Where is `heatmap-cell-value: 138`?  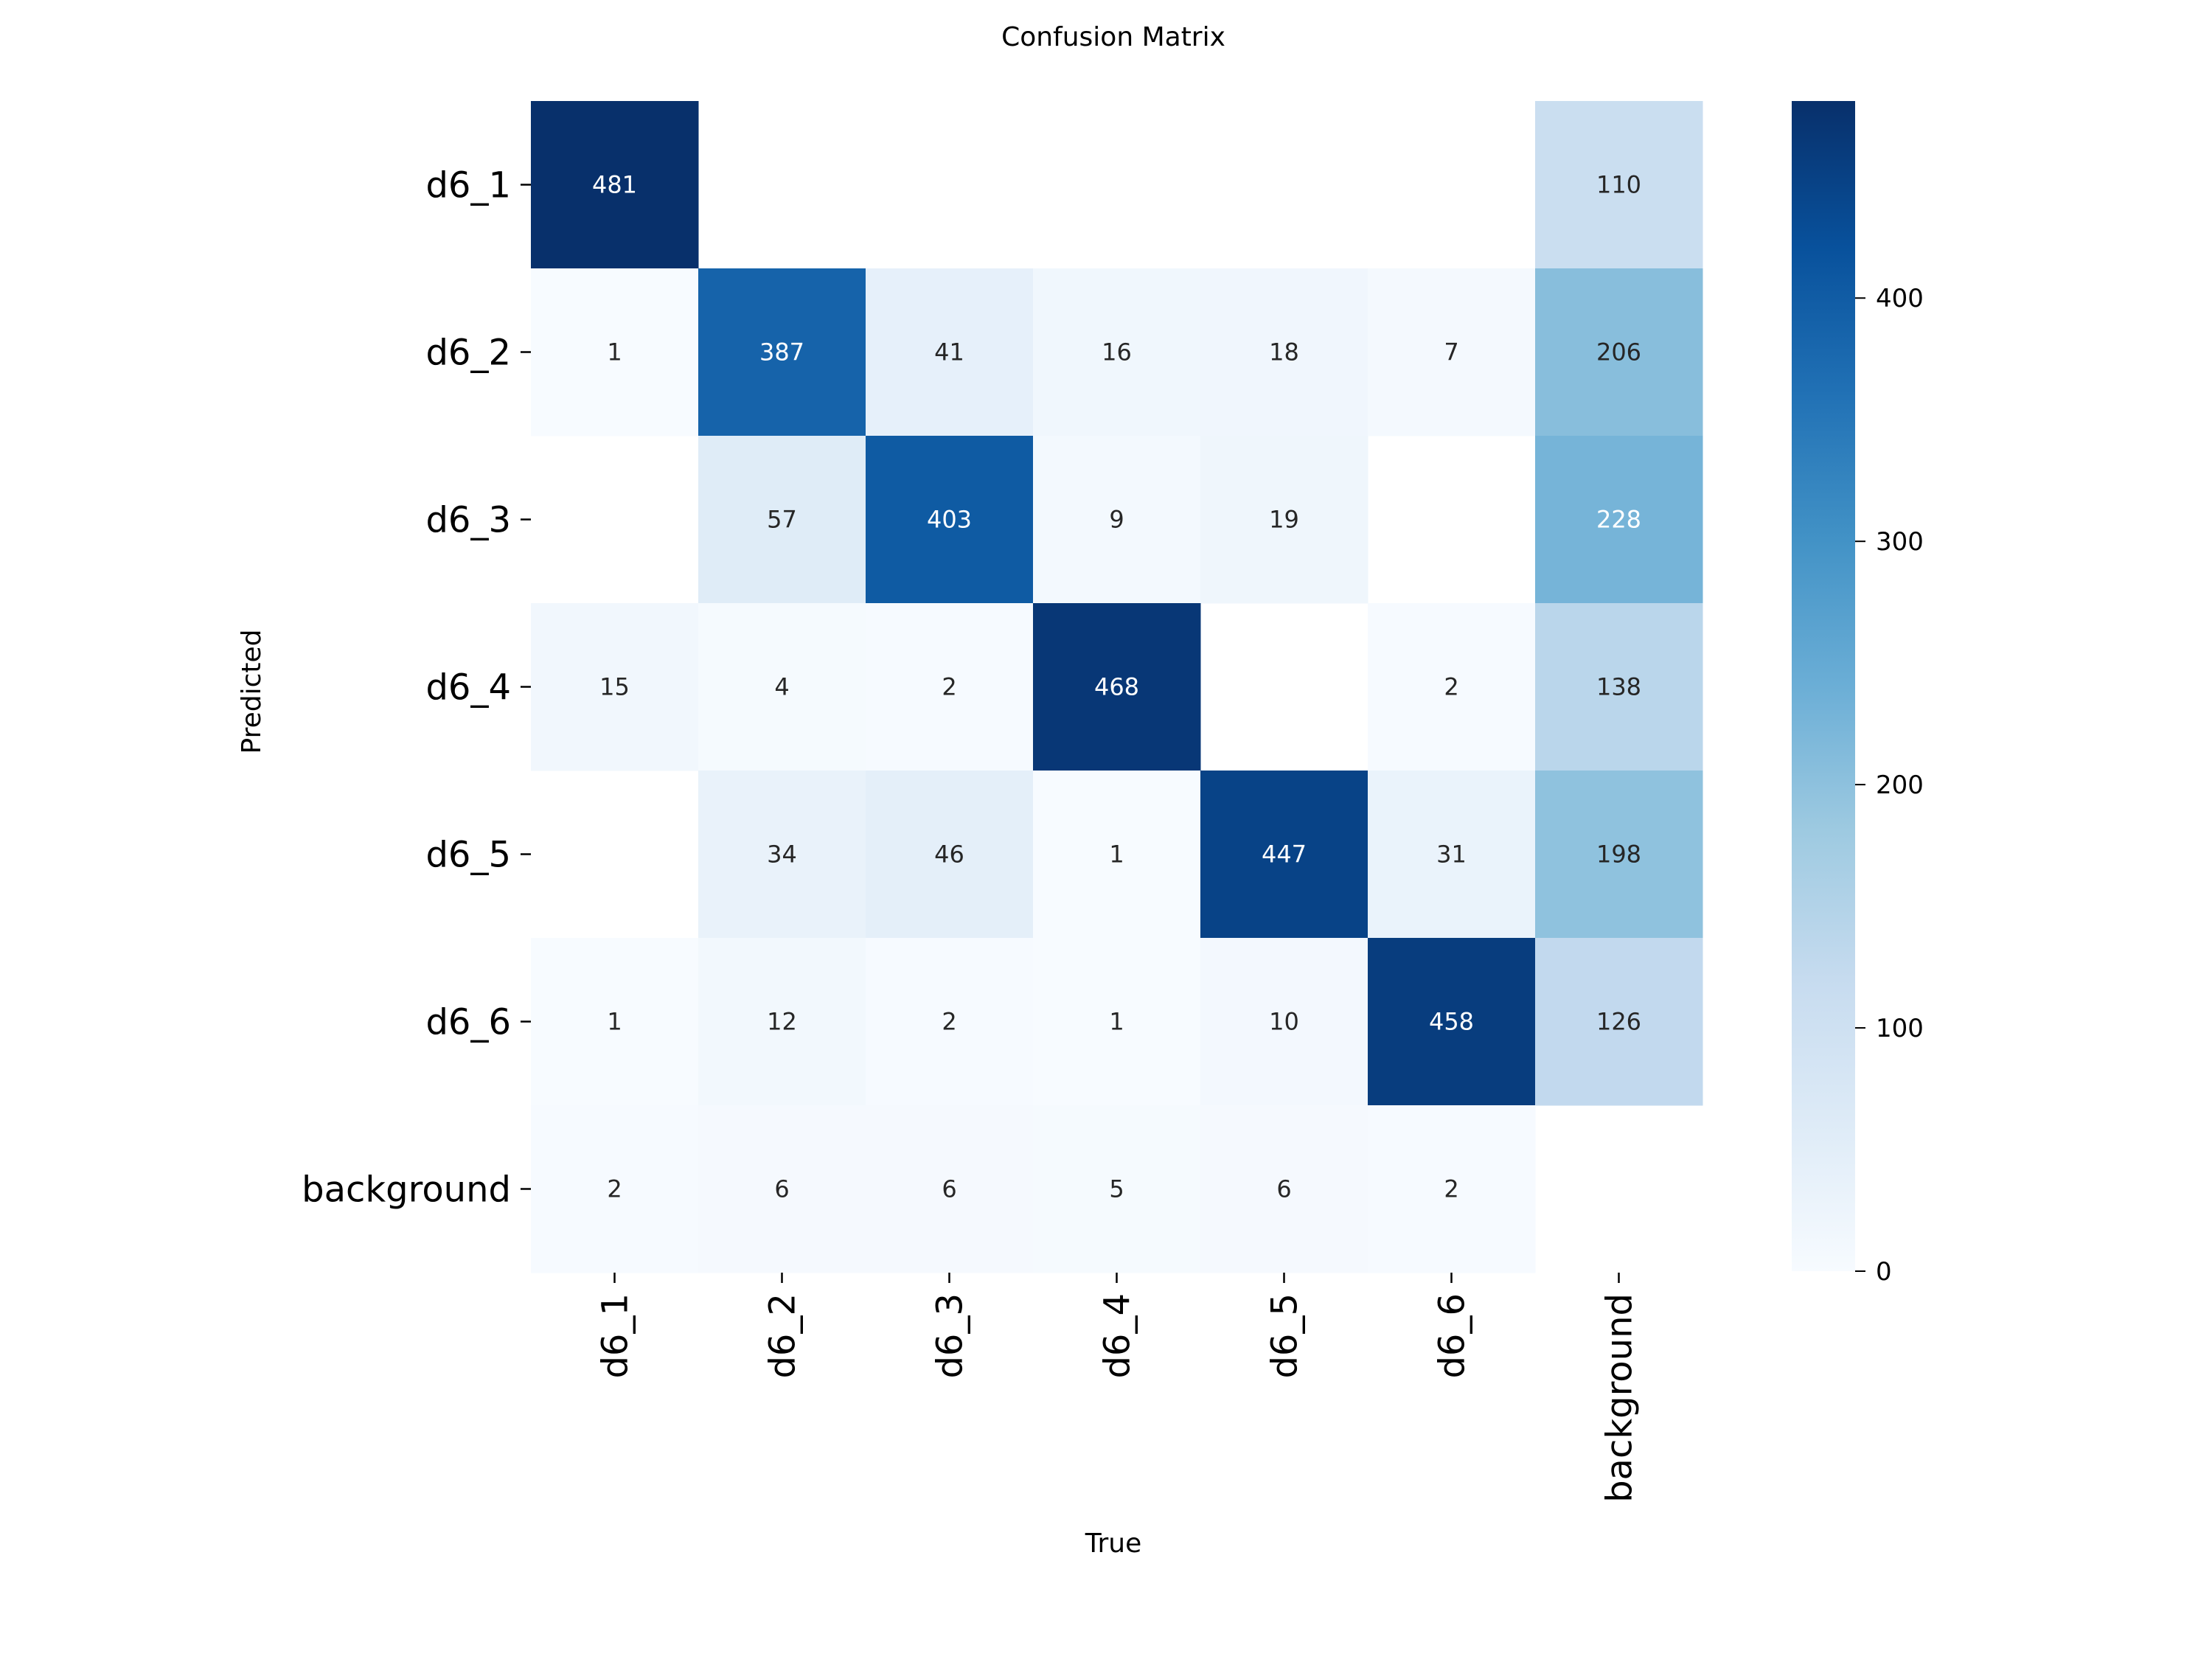
heatmap-cell-value: 138 is located at coordinates (1618, 687).